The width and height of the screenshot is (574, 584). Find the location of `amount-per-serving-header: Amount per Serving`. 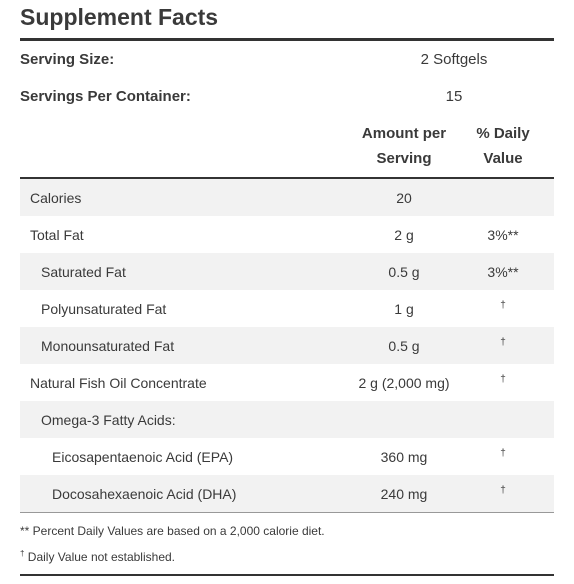

amount-per-serving-header: Amount per Serving is located at coordinates (404, 146).